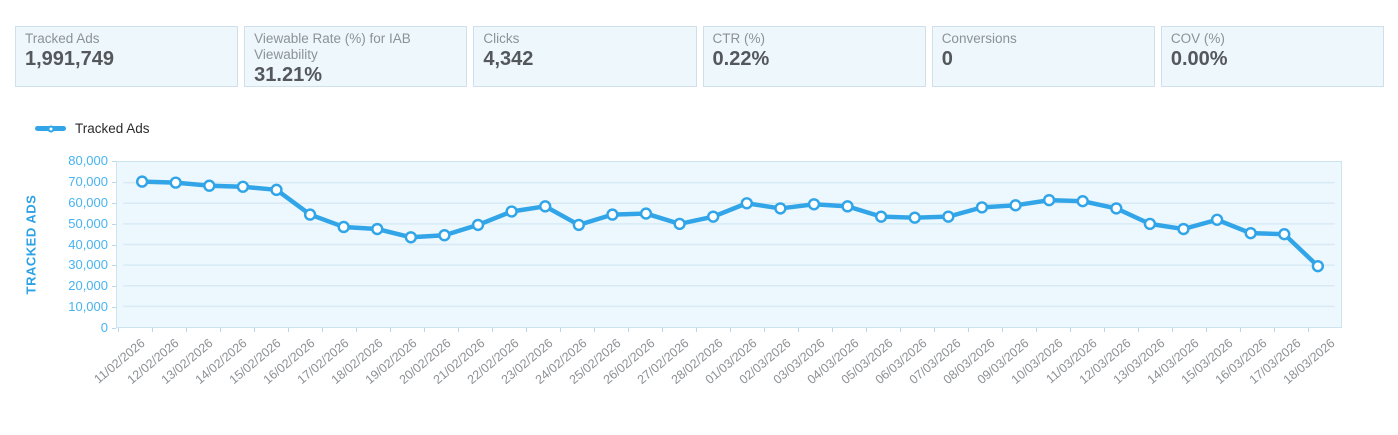  I want to click on y-tick-label: 80,000, so click(88, 160).